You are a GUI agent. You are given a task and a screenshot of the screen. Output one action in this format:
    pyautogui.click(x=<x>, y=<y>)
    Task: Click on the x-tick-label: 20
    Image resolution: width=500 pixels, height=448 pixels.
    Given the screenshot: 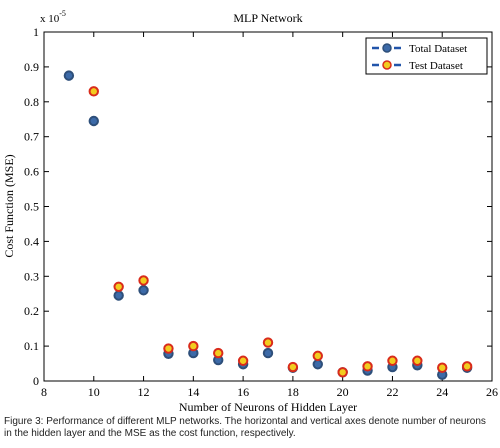 What is the action you would take?
    pyautogui.click(x=343, y=392)
    